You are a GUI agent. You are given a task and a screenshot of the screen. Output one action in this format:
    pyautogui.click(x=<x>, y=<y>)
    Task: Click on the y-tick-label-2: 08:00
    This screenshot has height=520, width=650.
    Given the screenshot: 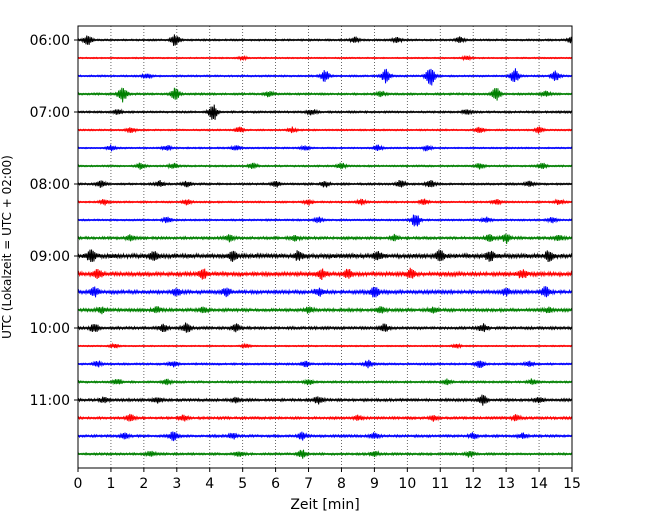 What is the action you would take?
    pyautogui.click(x=50, y=185)
    